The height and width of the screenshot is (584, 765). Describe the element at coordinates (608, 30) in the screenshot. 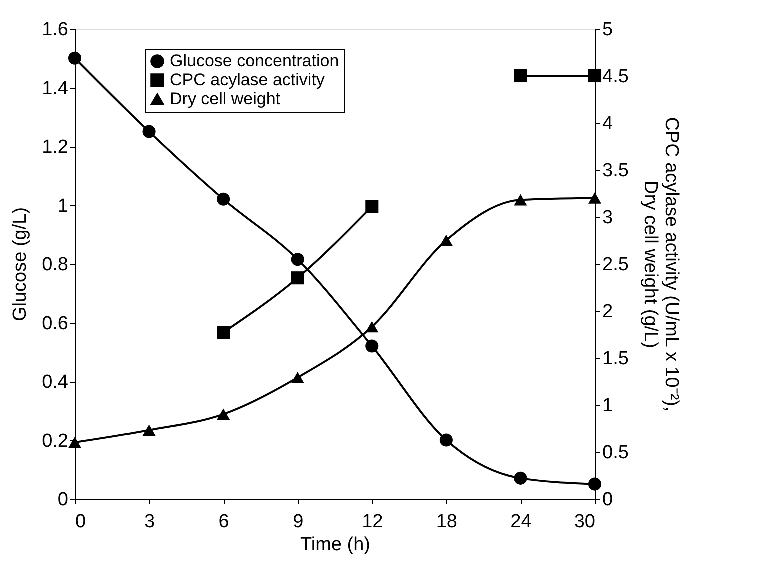

I see `y2-tick-label: 5` at that location.